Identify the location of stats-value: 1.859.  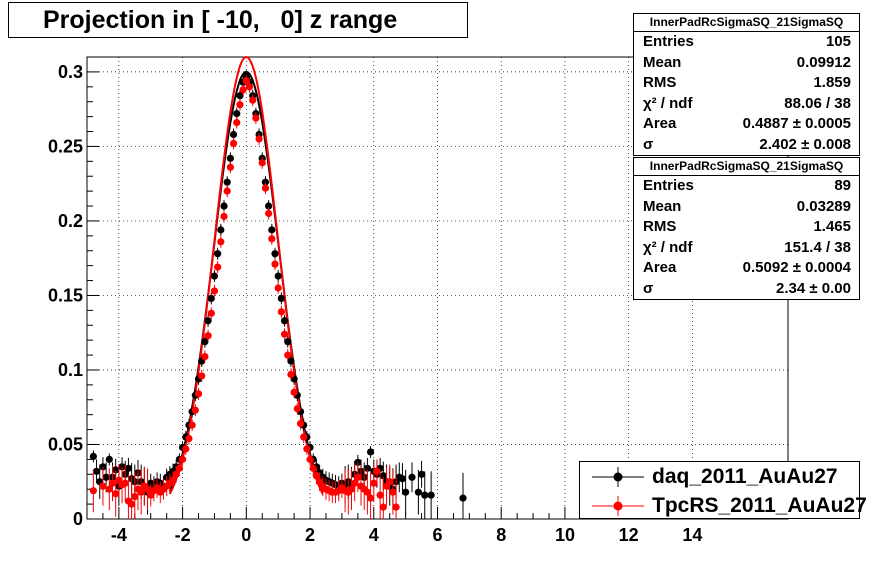
(832, 82).